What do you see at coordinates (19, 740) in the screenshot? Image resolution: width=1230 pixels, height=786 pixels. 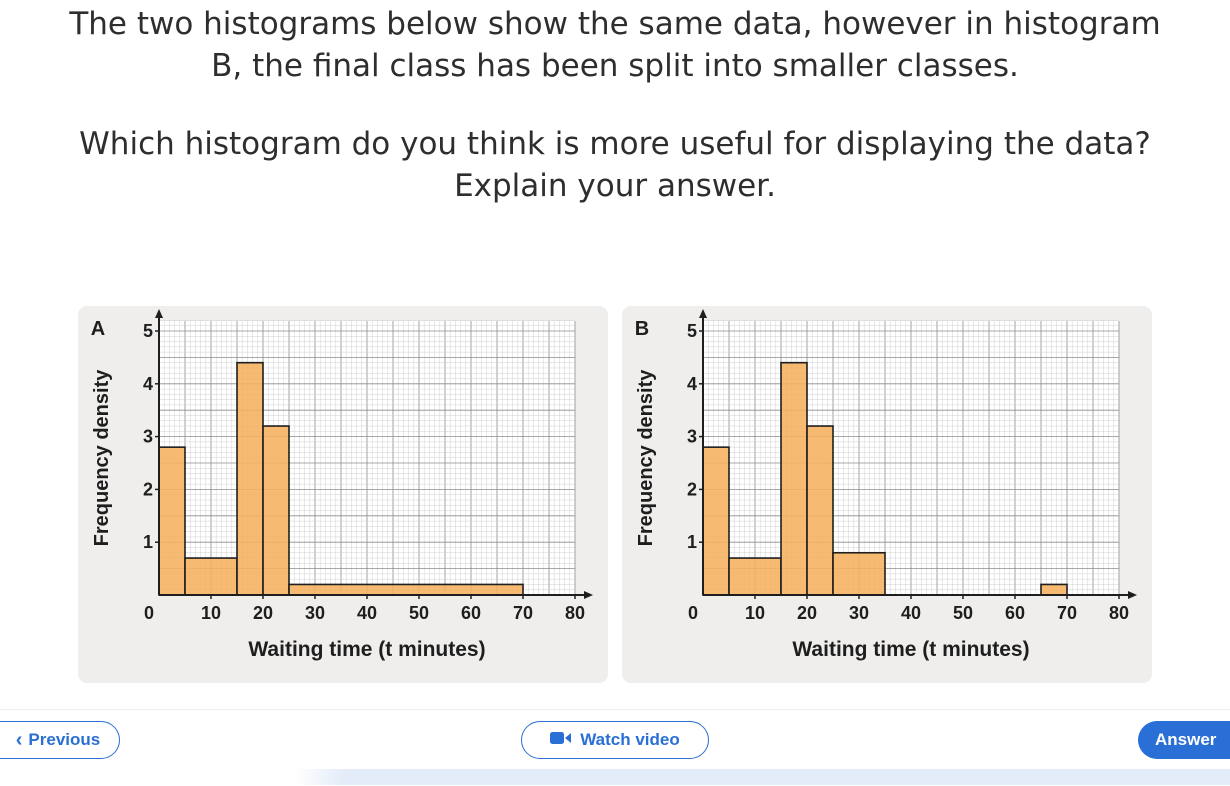 I see `chevron-left-icon: ‹` at bounding box center [19, 740].